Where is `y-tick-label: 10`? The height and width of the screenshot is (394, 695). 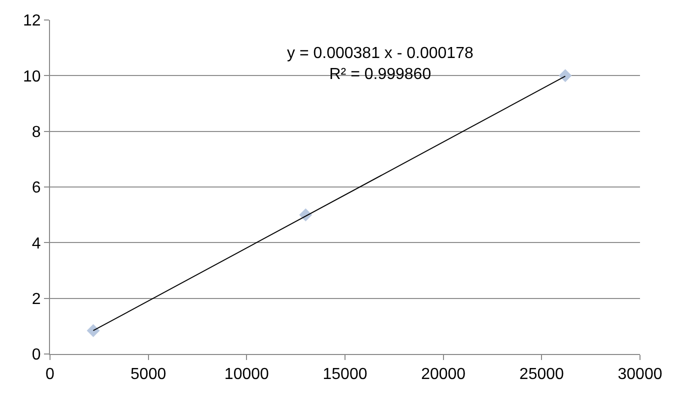
y-tick-label: 10 is located at coordinates (32, 77).